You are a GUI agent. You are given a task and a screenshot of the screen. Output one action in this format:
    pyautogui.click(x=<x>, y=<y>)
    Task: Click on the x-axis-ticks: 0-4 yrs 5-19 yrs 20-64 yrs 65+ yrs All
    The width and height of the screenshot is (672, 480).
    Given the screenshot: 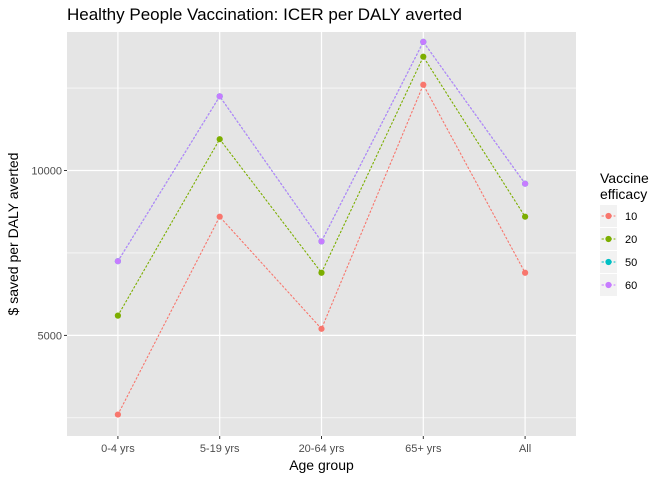 What is the action you would take?
    pyautogui.click(x=316, y=445)
    